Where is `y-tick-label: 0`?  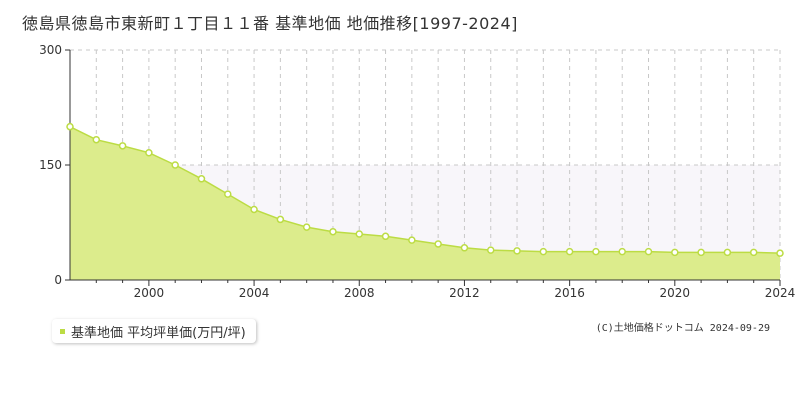 y-tick-label: 0 is located at coordinates (58, 280).